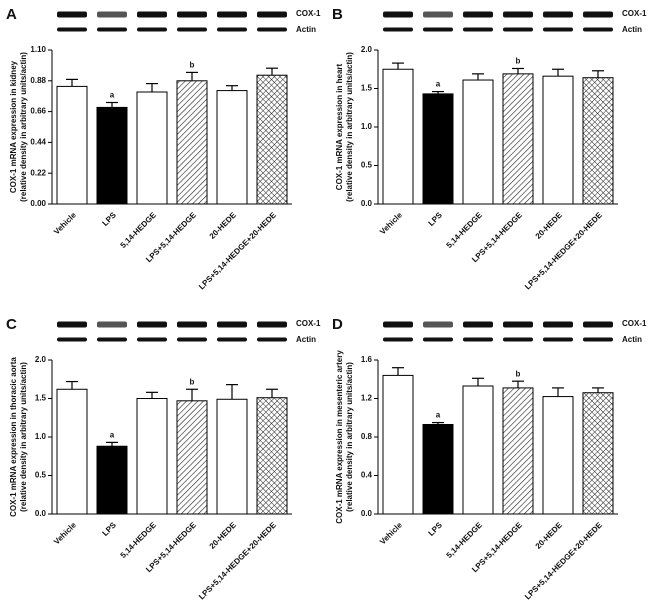 The height and width of the screenshot is (612, 652). Describe the element at coordinates (38, 142) in the screenshot. I see `y-tick-label: 0.44` at that location.